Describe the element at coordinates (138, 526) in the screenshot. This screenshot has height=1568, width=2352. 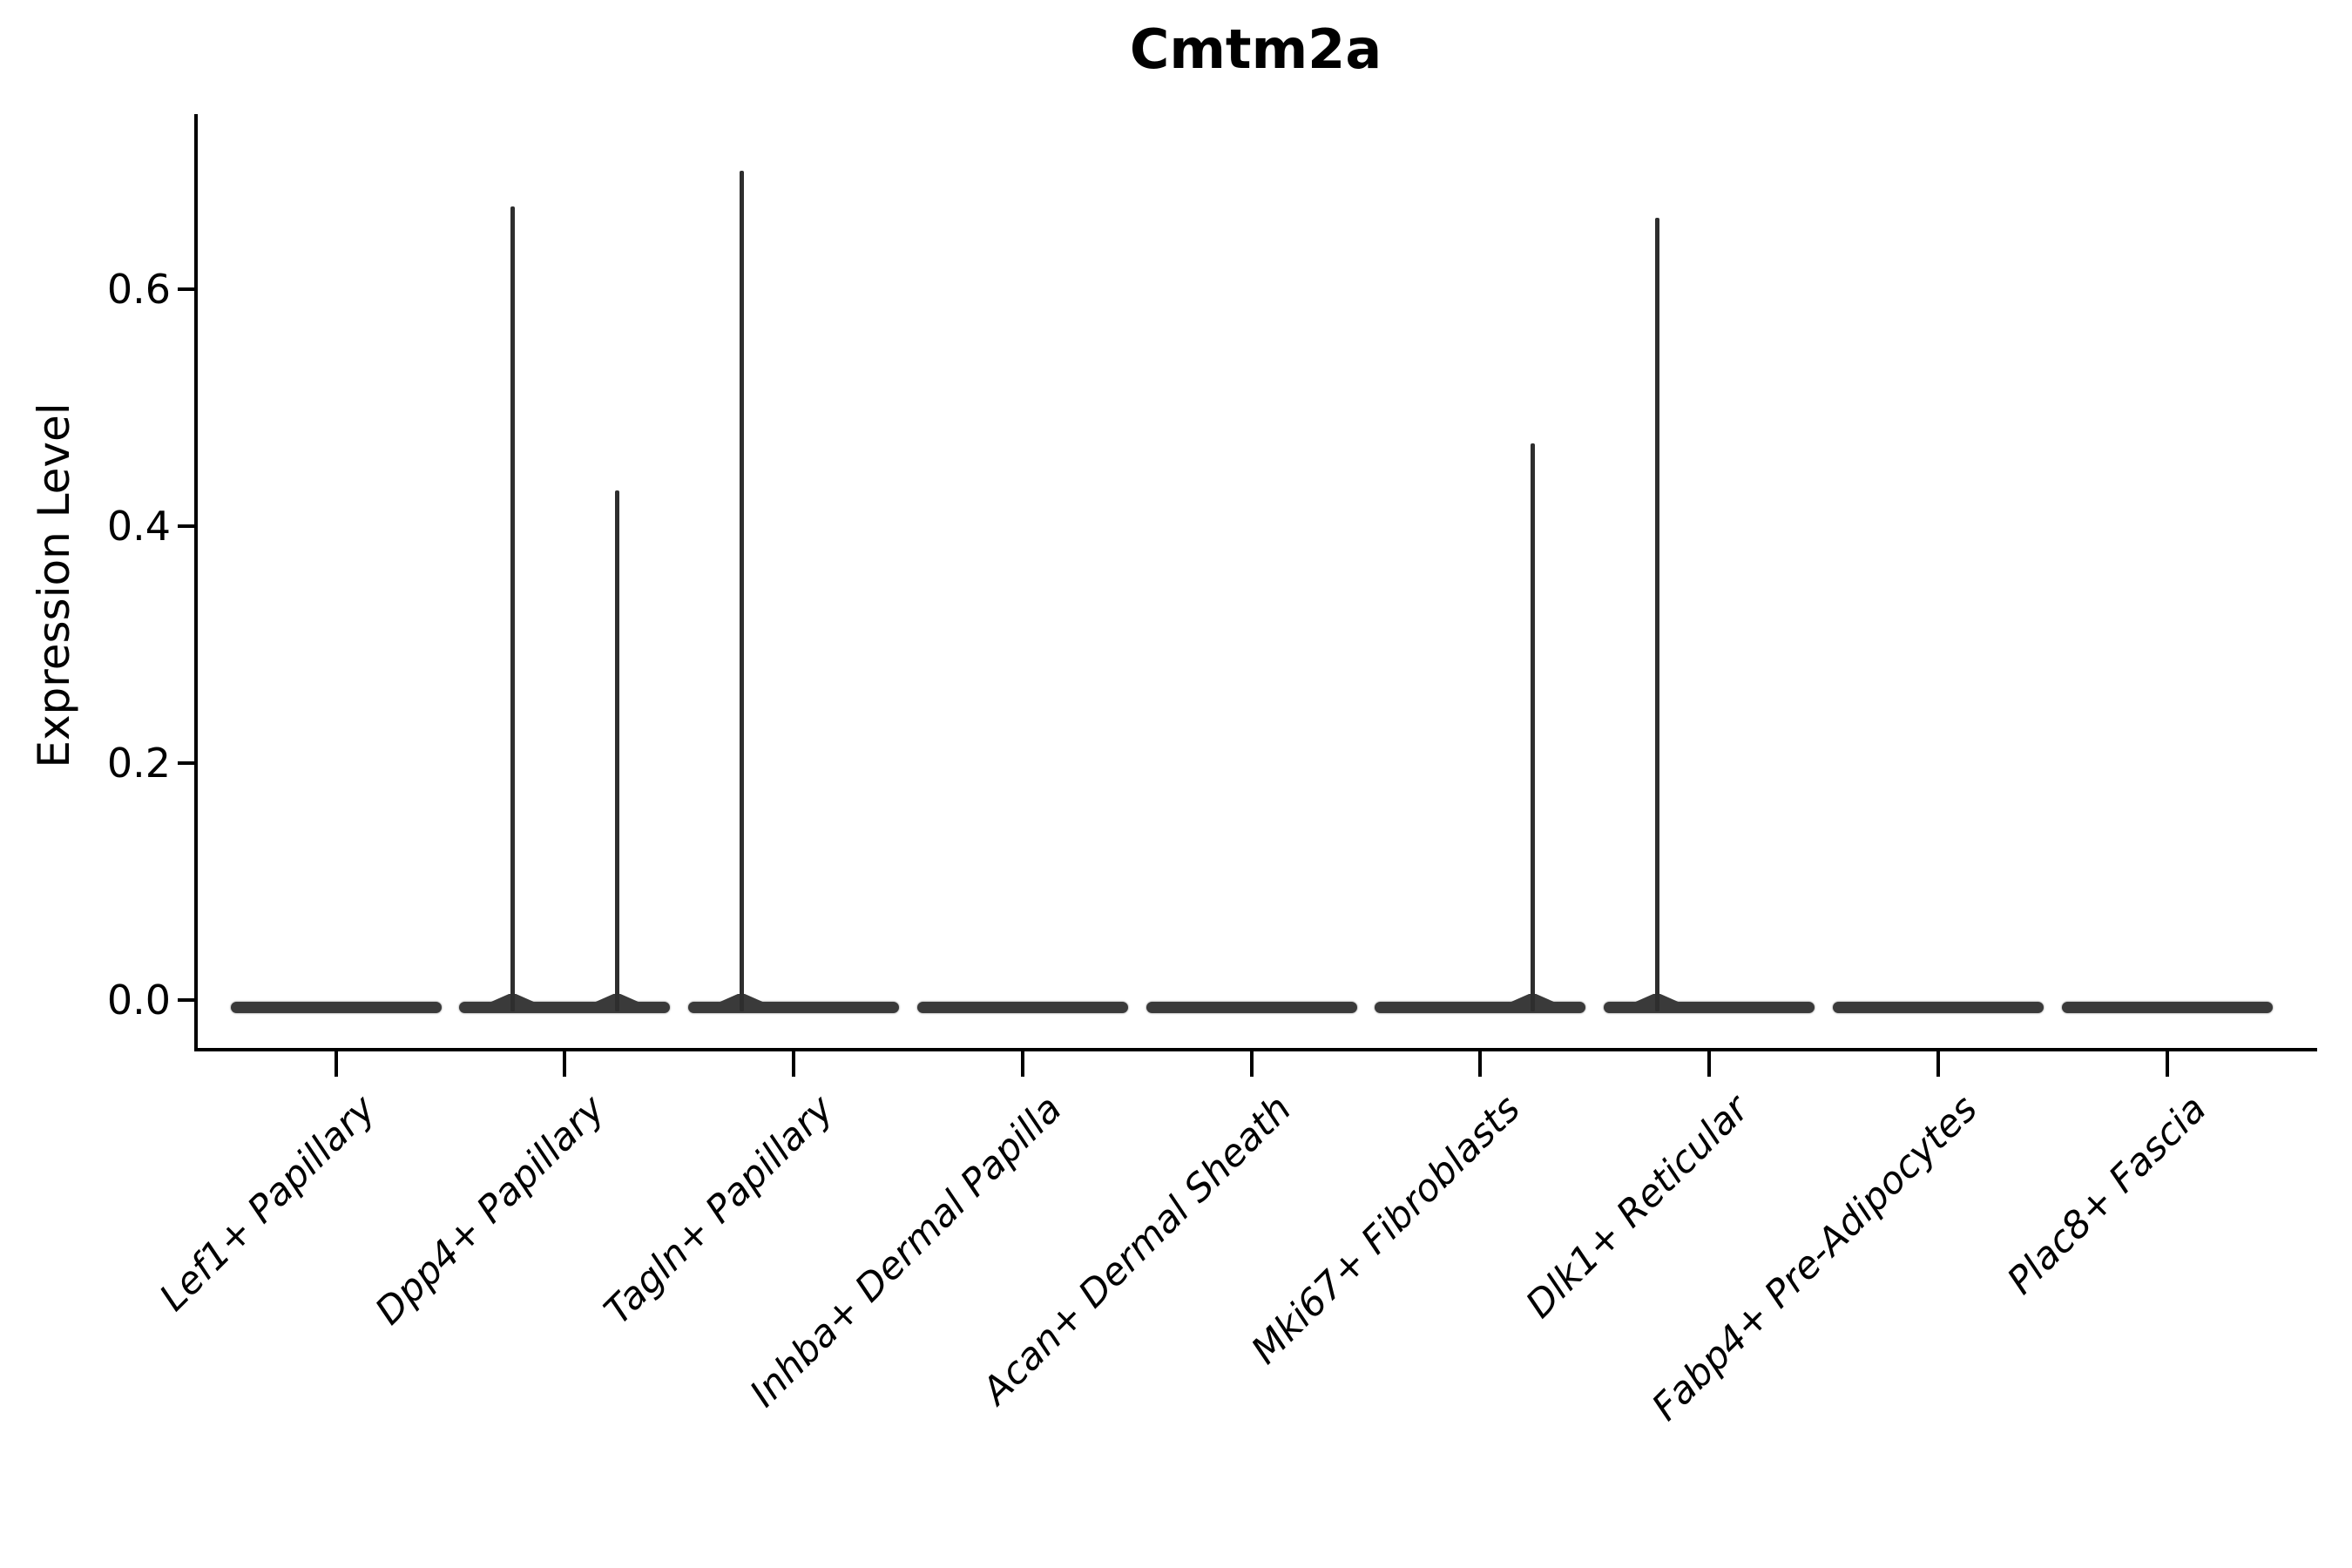
I see `y-tick-label: 0.4` at that location.